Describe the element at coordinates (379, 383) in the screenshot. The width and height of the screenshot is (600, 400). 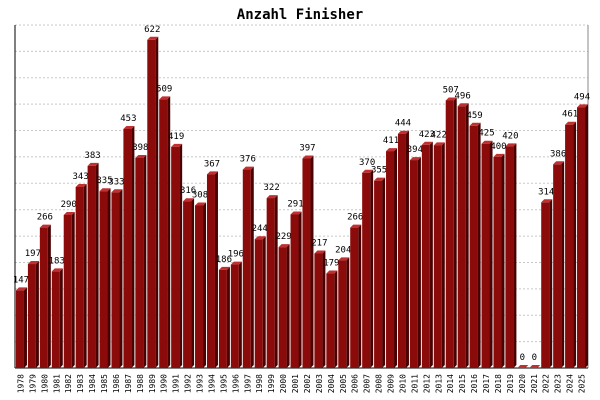
I see `x-tick-label: 2008` at that location.